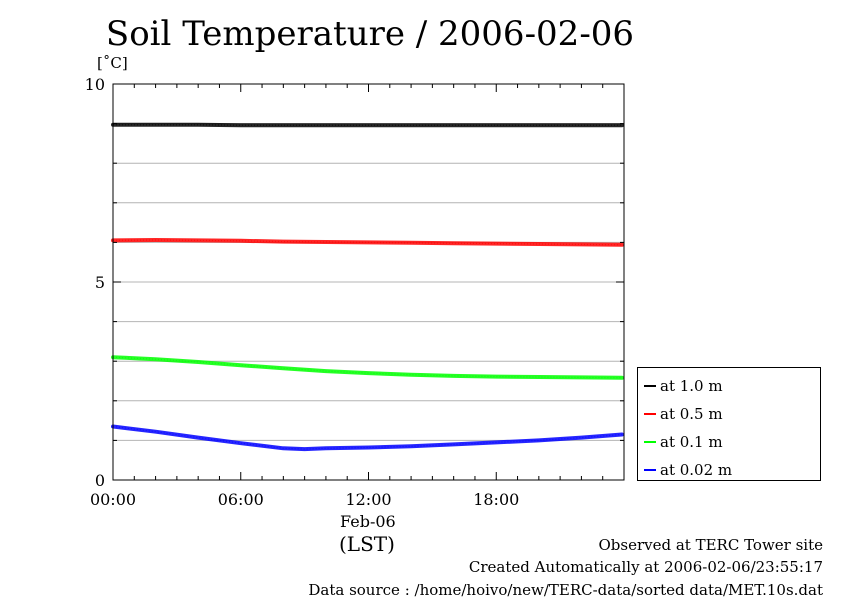 This screenshot has width=842, height=599. What do you see at coordinates (729, 442) in the screenshot?
I see `legend-item: at 0.1 m` at bounding box center [729, 442].